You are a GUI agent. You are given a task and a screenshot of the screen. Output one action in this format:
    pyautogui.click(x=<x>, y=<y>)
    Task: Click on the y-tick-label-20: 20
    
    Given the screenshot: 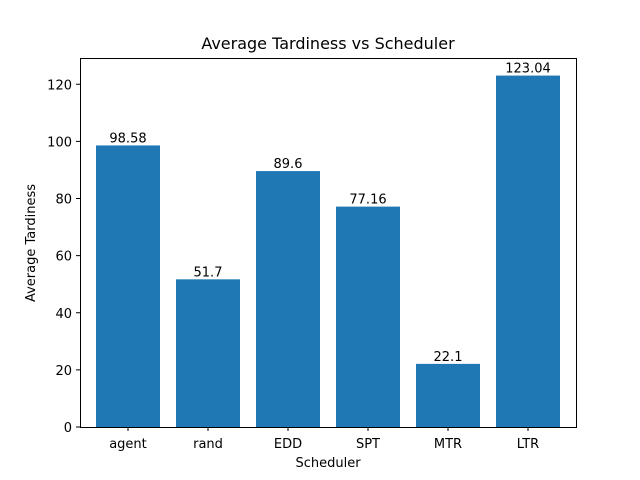 What is the action you would take?
    pyautogui.click(x=63, y=371)
    